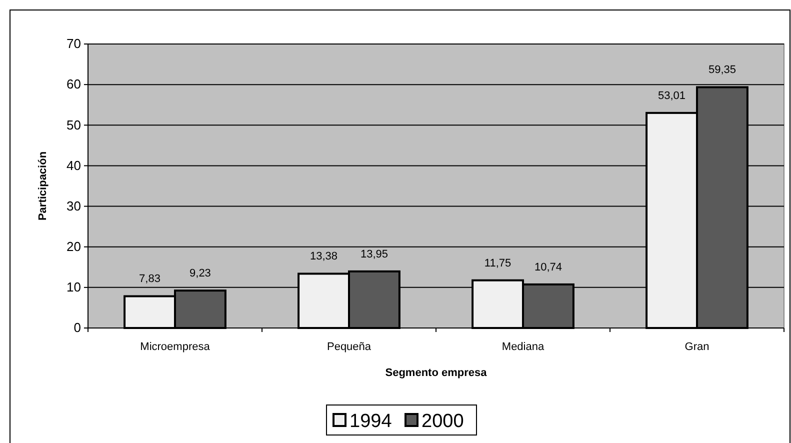 The height and width of the screenshot is (443, 791). What do you see at coordinates (73, 165) in the screenshot?
I see `y-tick-label: 40` at bounding box center [73, 165].